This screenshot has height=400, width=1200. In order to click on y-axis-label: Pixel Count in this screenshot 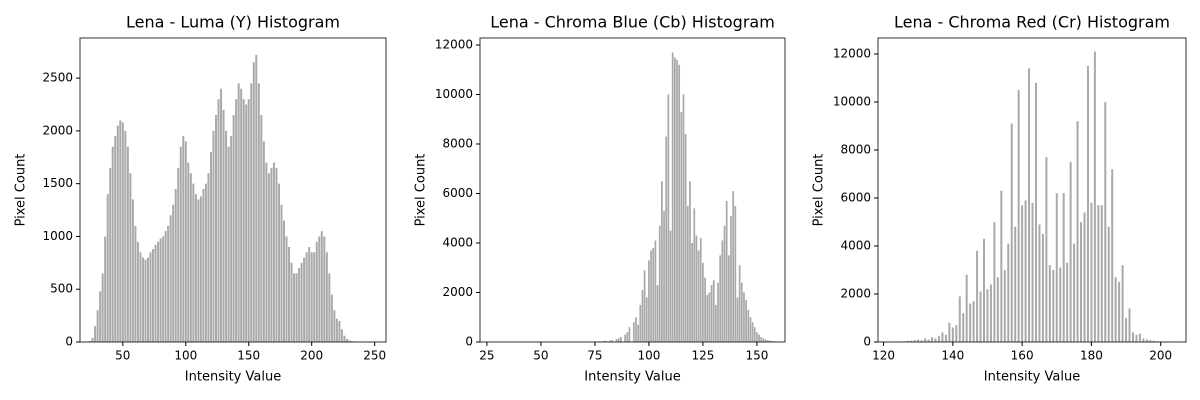, I will do `click(21, 190)`.